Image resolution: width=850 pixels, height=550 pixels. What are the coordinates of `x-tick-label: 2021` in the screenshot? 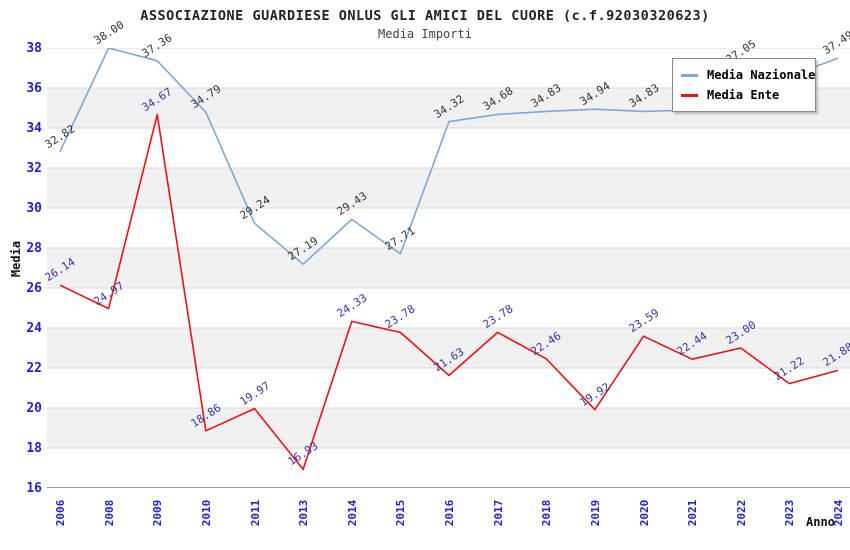 It's located at (692, 513).